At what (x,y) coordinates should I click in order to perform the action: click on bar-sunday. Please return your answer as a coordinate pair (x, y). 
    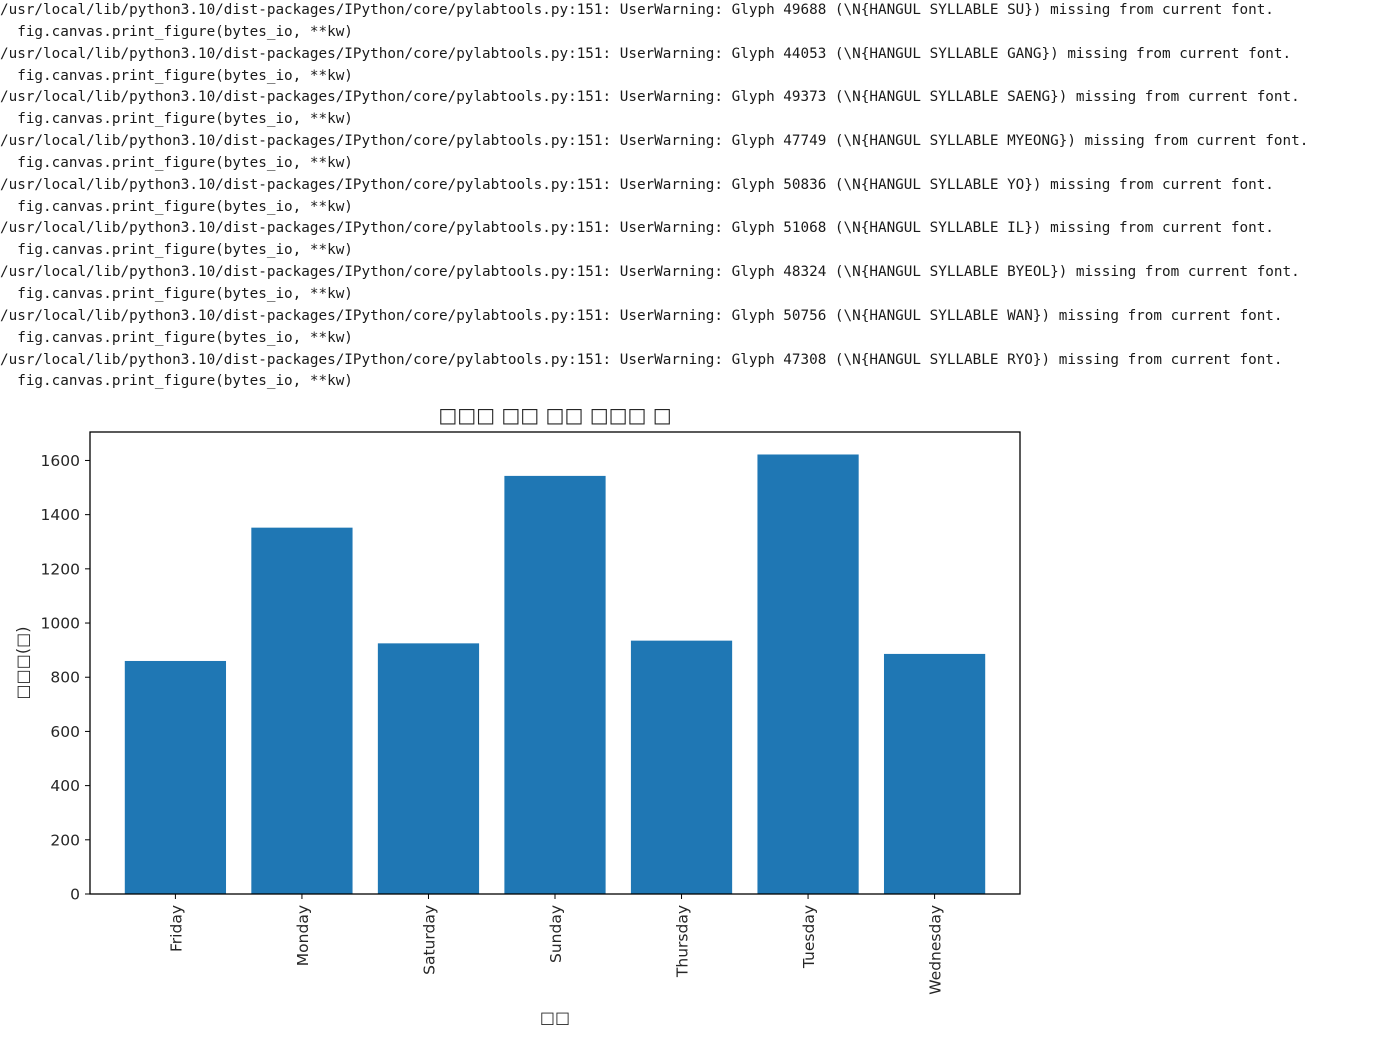
    Looking at the image, I should click on (555, 684).